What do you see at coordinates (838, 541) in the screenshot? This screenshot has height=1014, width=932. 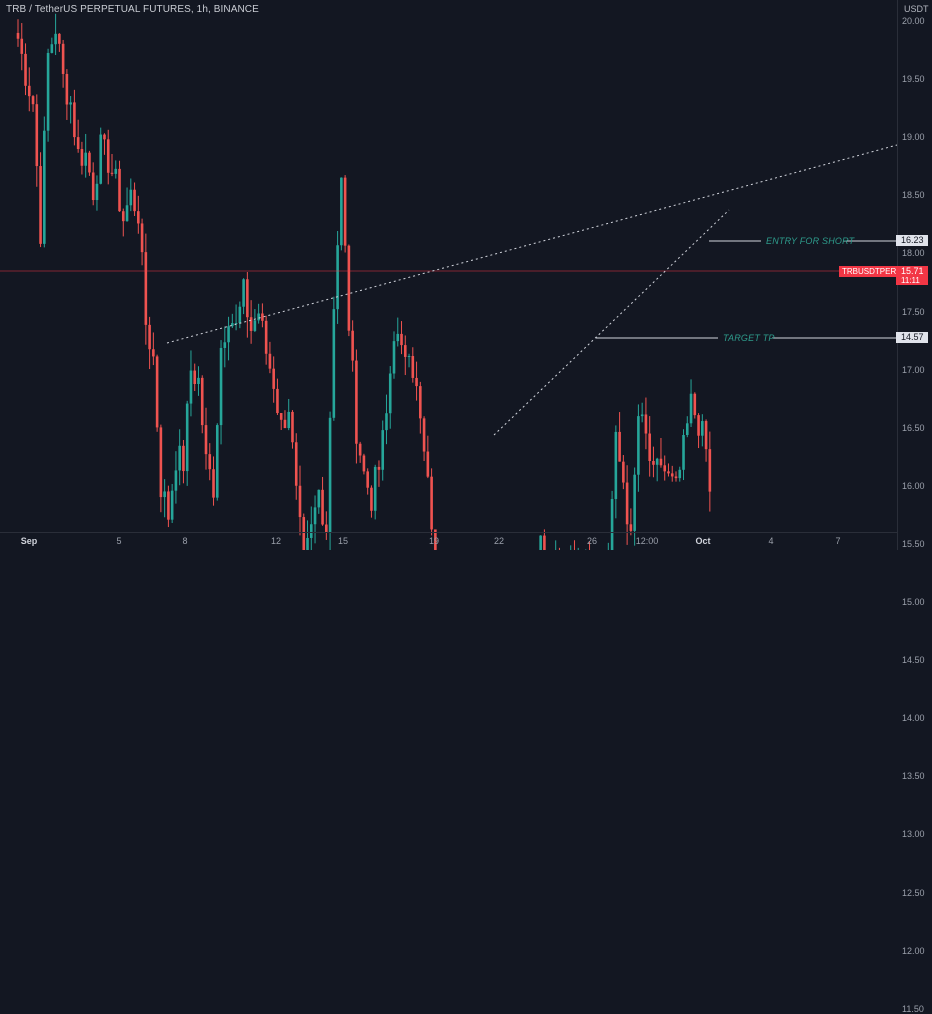 I see `time-tick-label: 7` at bounding box center [838, 541].